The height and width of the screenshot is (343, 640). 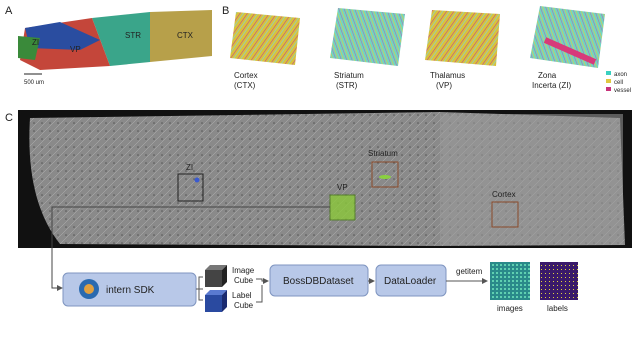 I want to click on caption: Zona, so click(x=547, y=75).